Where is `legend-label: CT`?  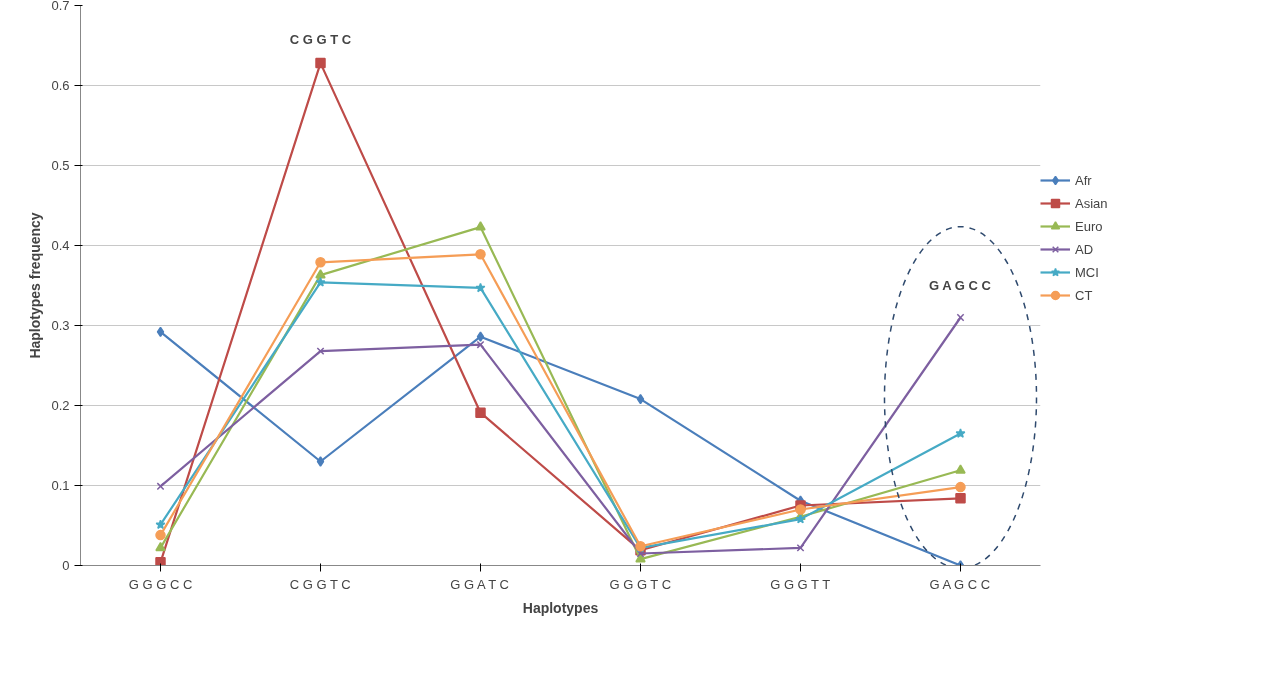
legend-label: CT is located at coordinates (1084, 295).